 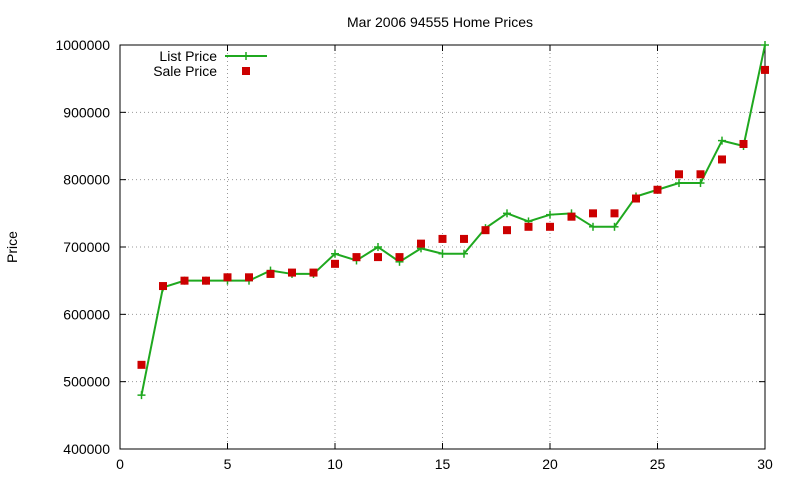 What do you see at coordinates (86, 247) in the screenshot?
I see `y-tick-label: 700000` at bounding box center [86, 247].